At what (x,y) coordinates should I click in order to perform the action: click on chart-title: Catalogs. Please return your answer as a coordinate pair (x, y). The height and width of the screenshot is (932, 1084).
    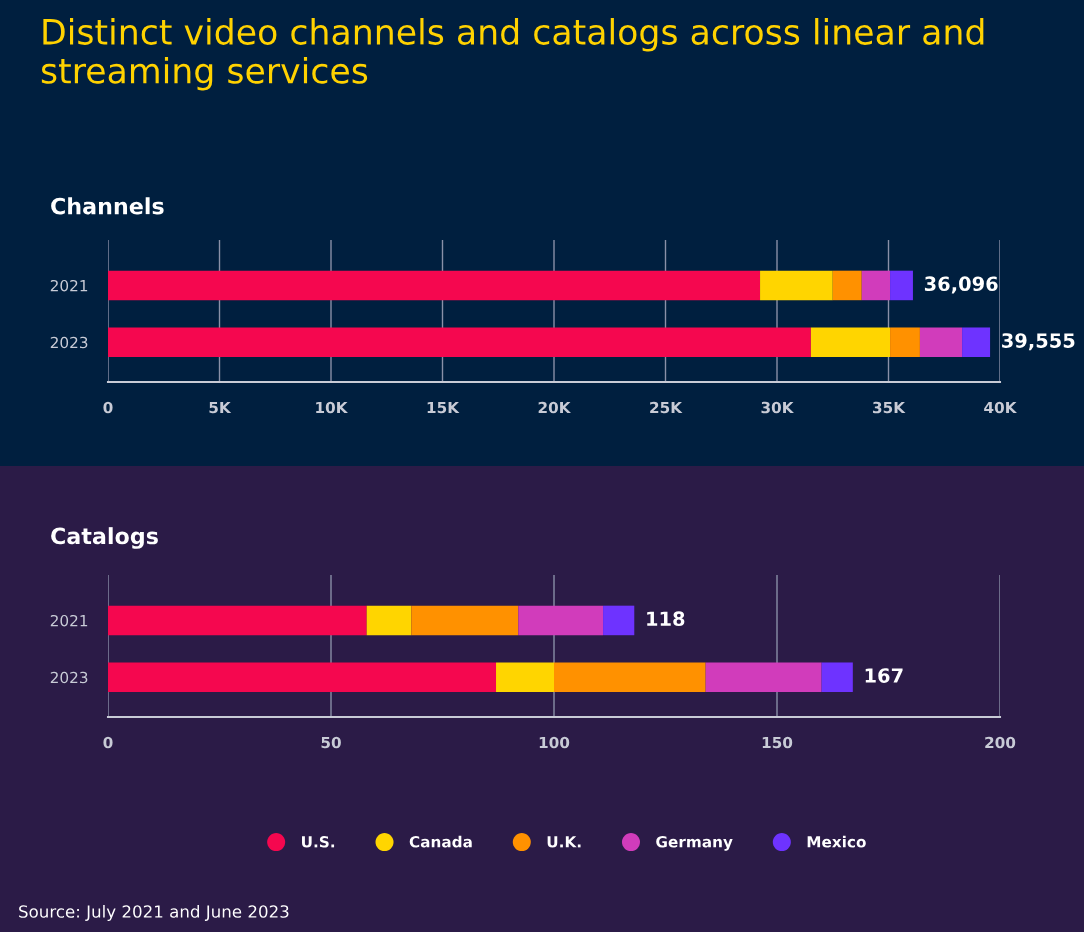
    Looking at the image, I should click on (104, 538).